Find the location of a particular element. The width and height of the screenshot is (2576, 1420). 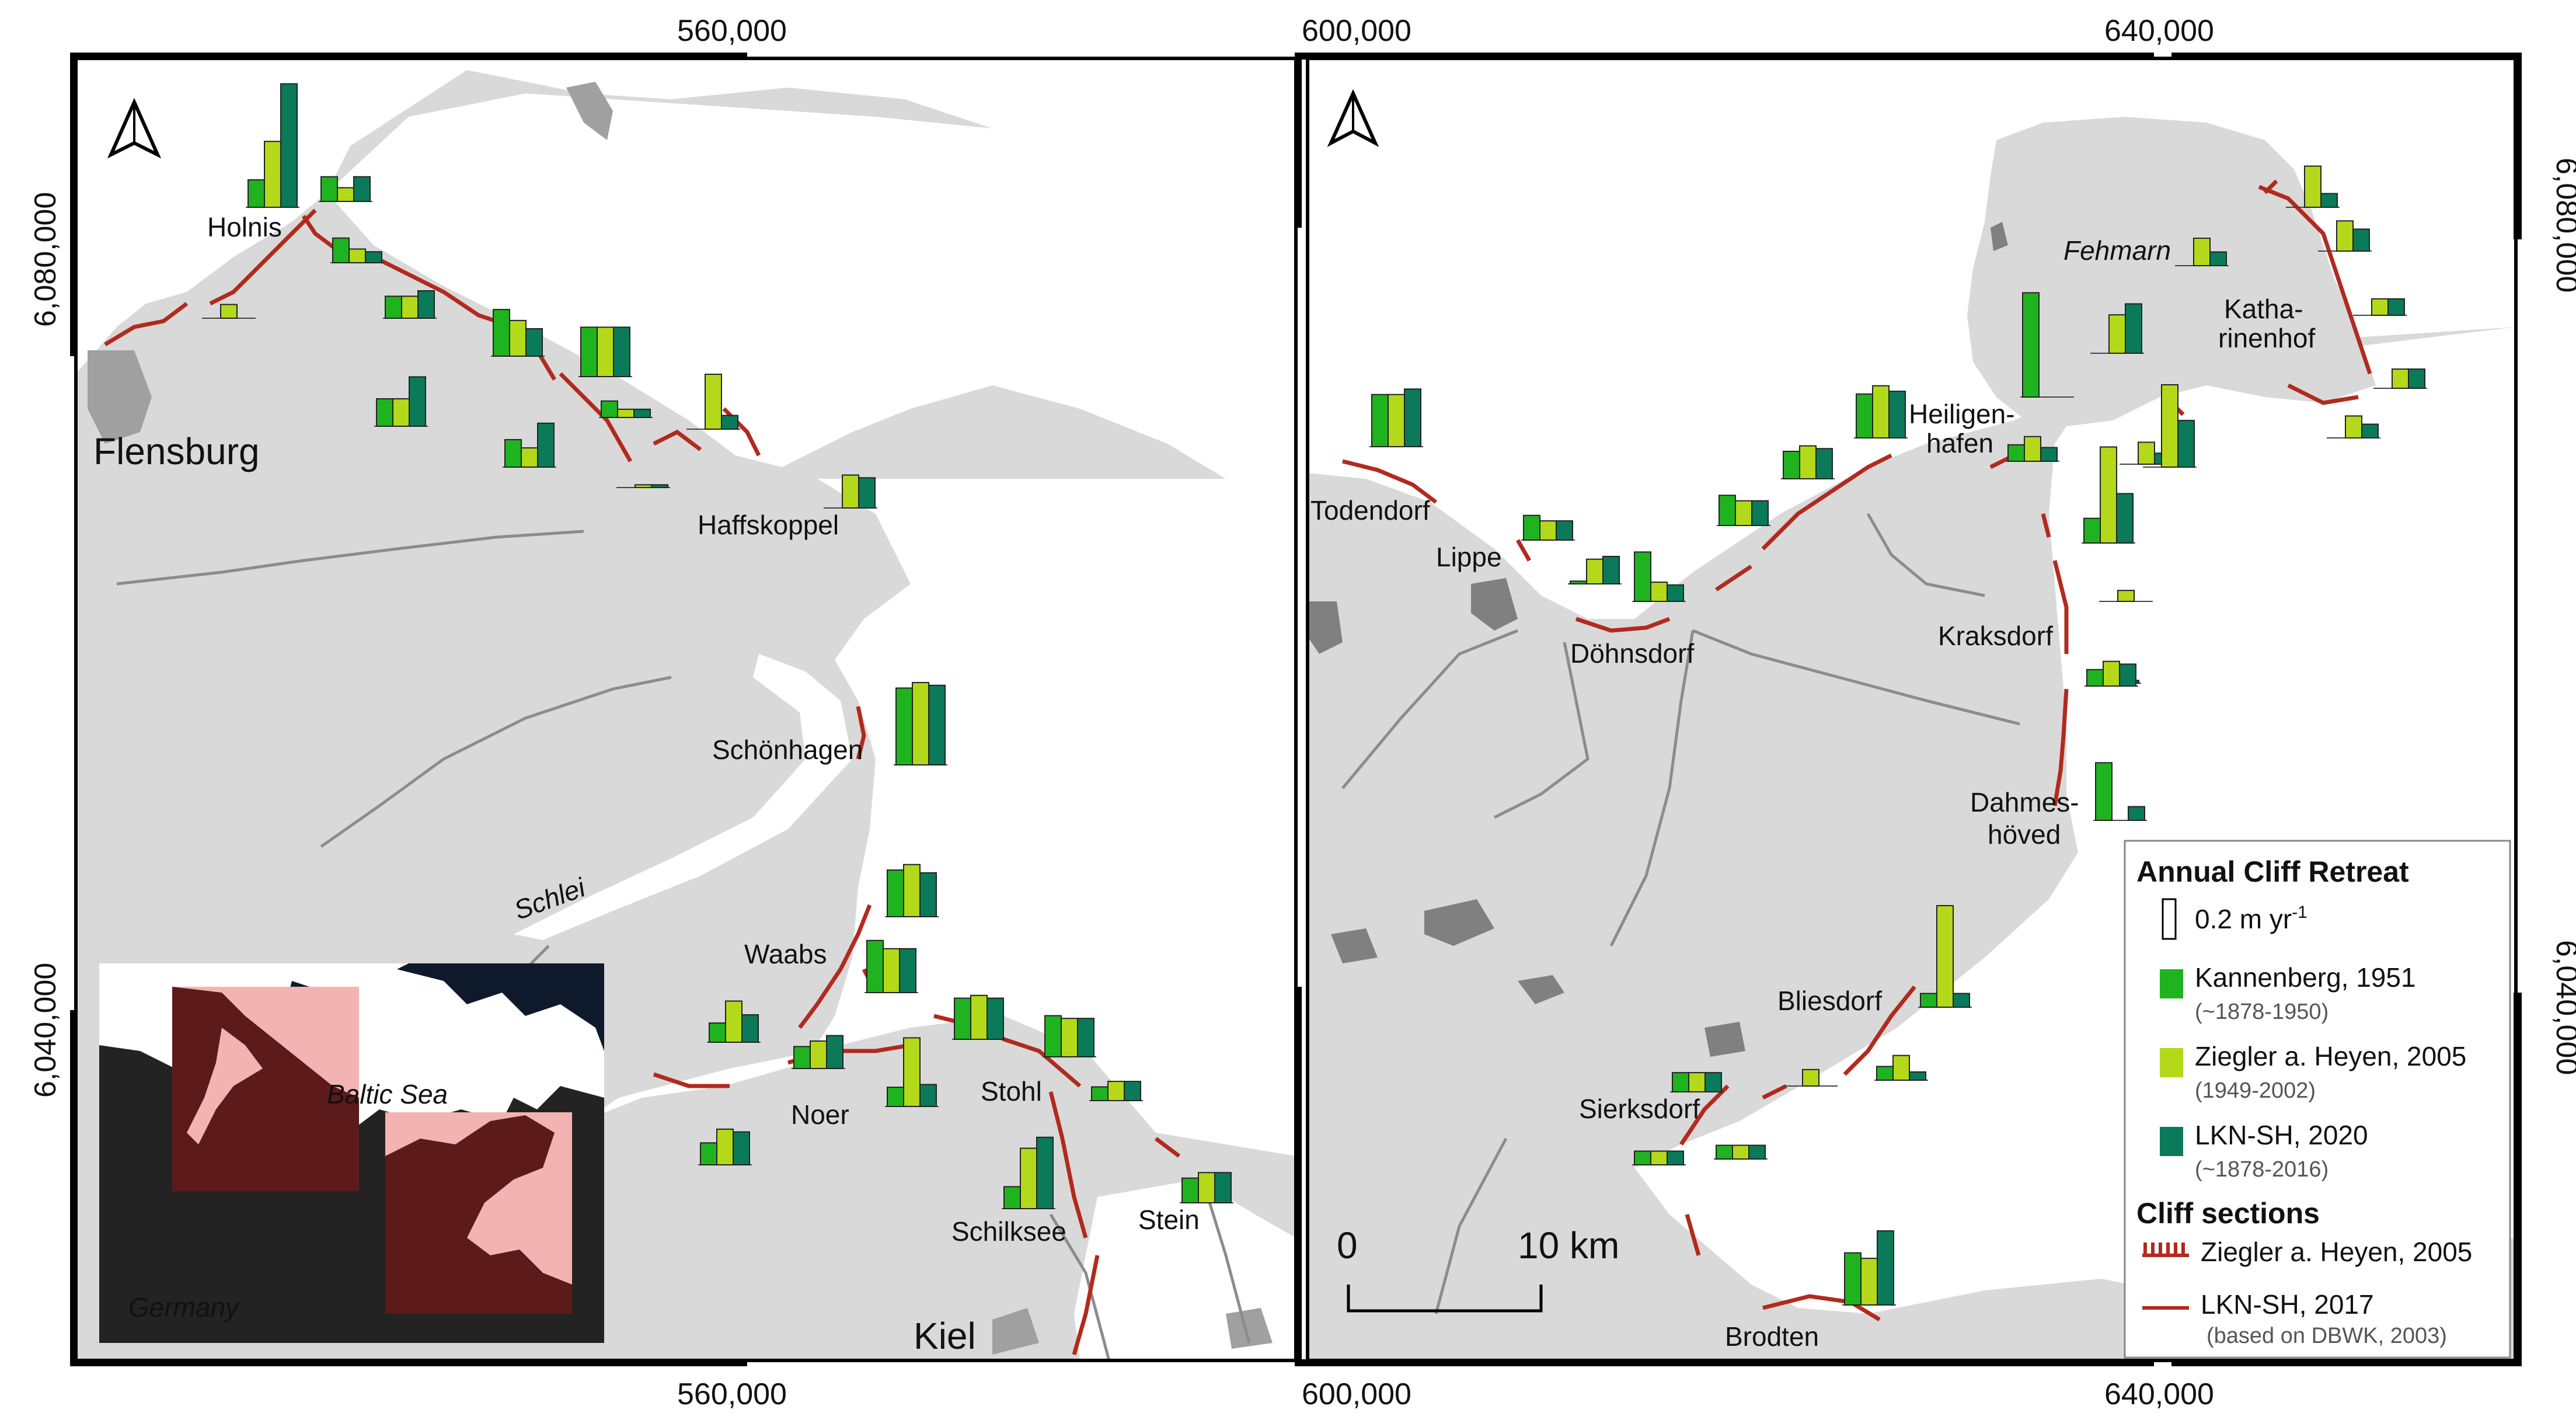

label-sierksdorf: Sierksdorf is located at coordinates (1640, 1109).